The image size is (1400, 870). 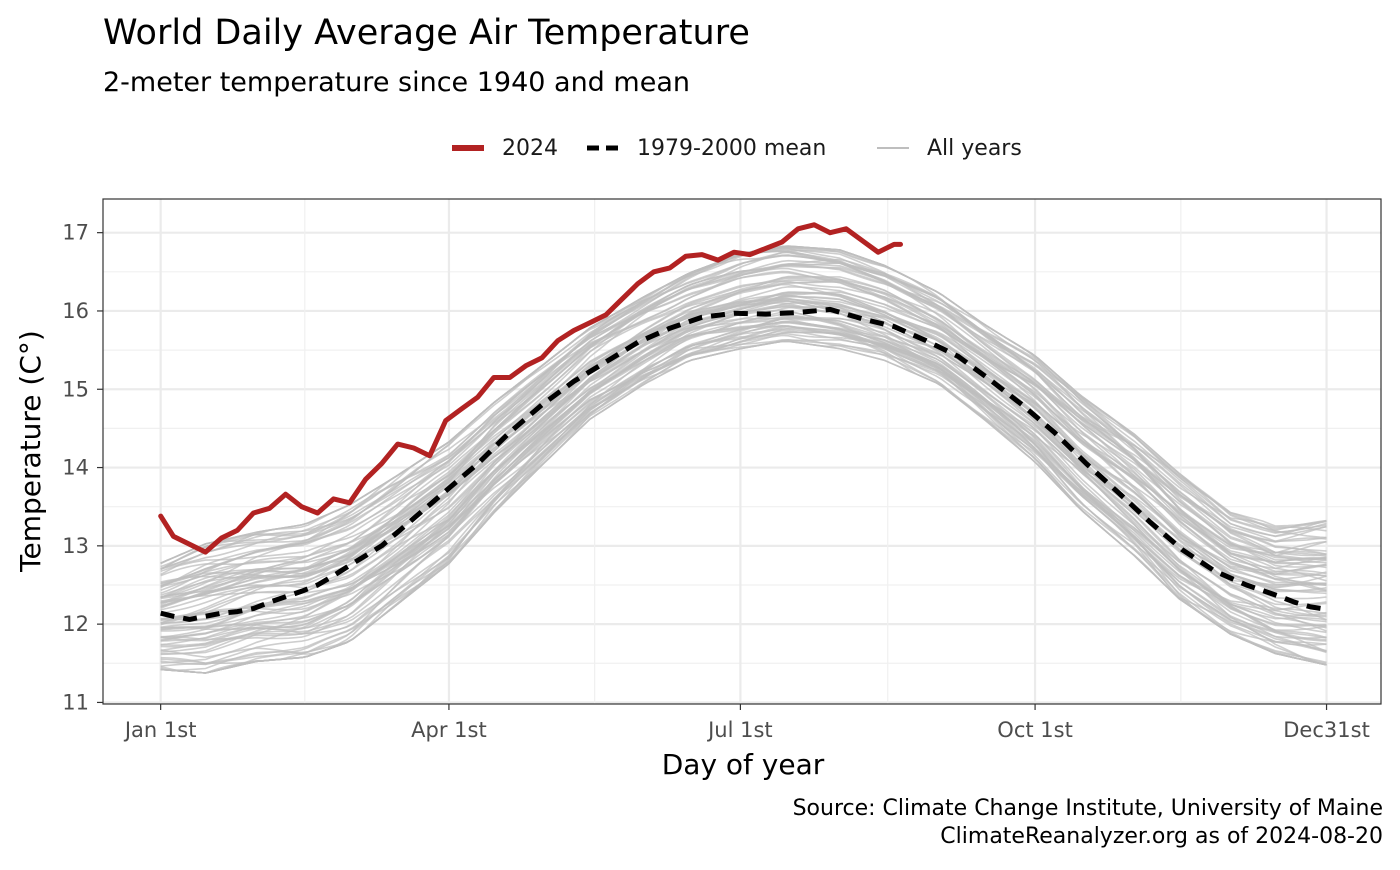 What do you see at coordinates (1326, 730) in the screenshot?
I see `x-tick-label: Dec31st` at bounding box center [1326, 730].